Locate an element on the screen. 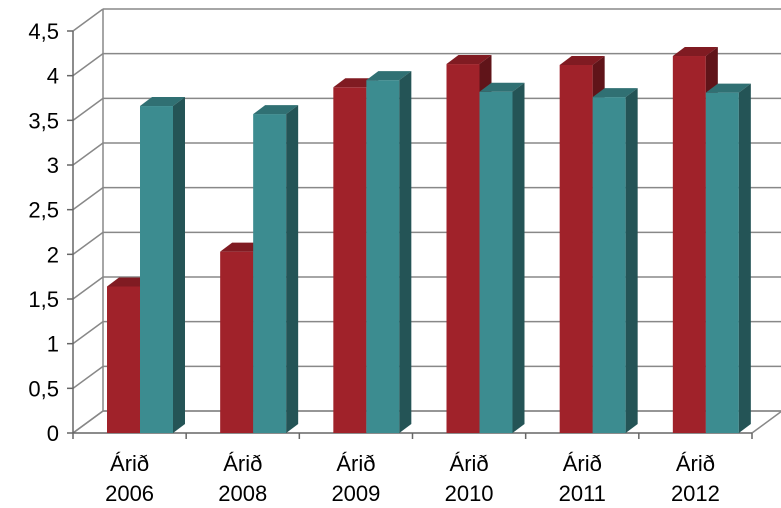 The height and width of the screenshot is (508, 781). y-tick-label: 1 is located at coordinates (53, 344).